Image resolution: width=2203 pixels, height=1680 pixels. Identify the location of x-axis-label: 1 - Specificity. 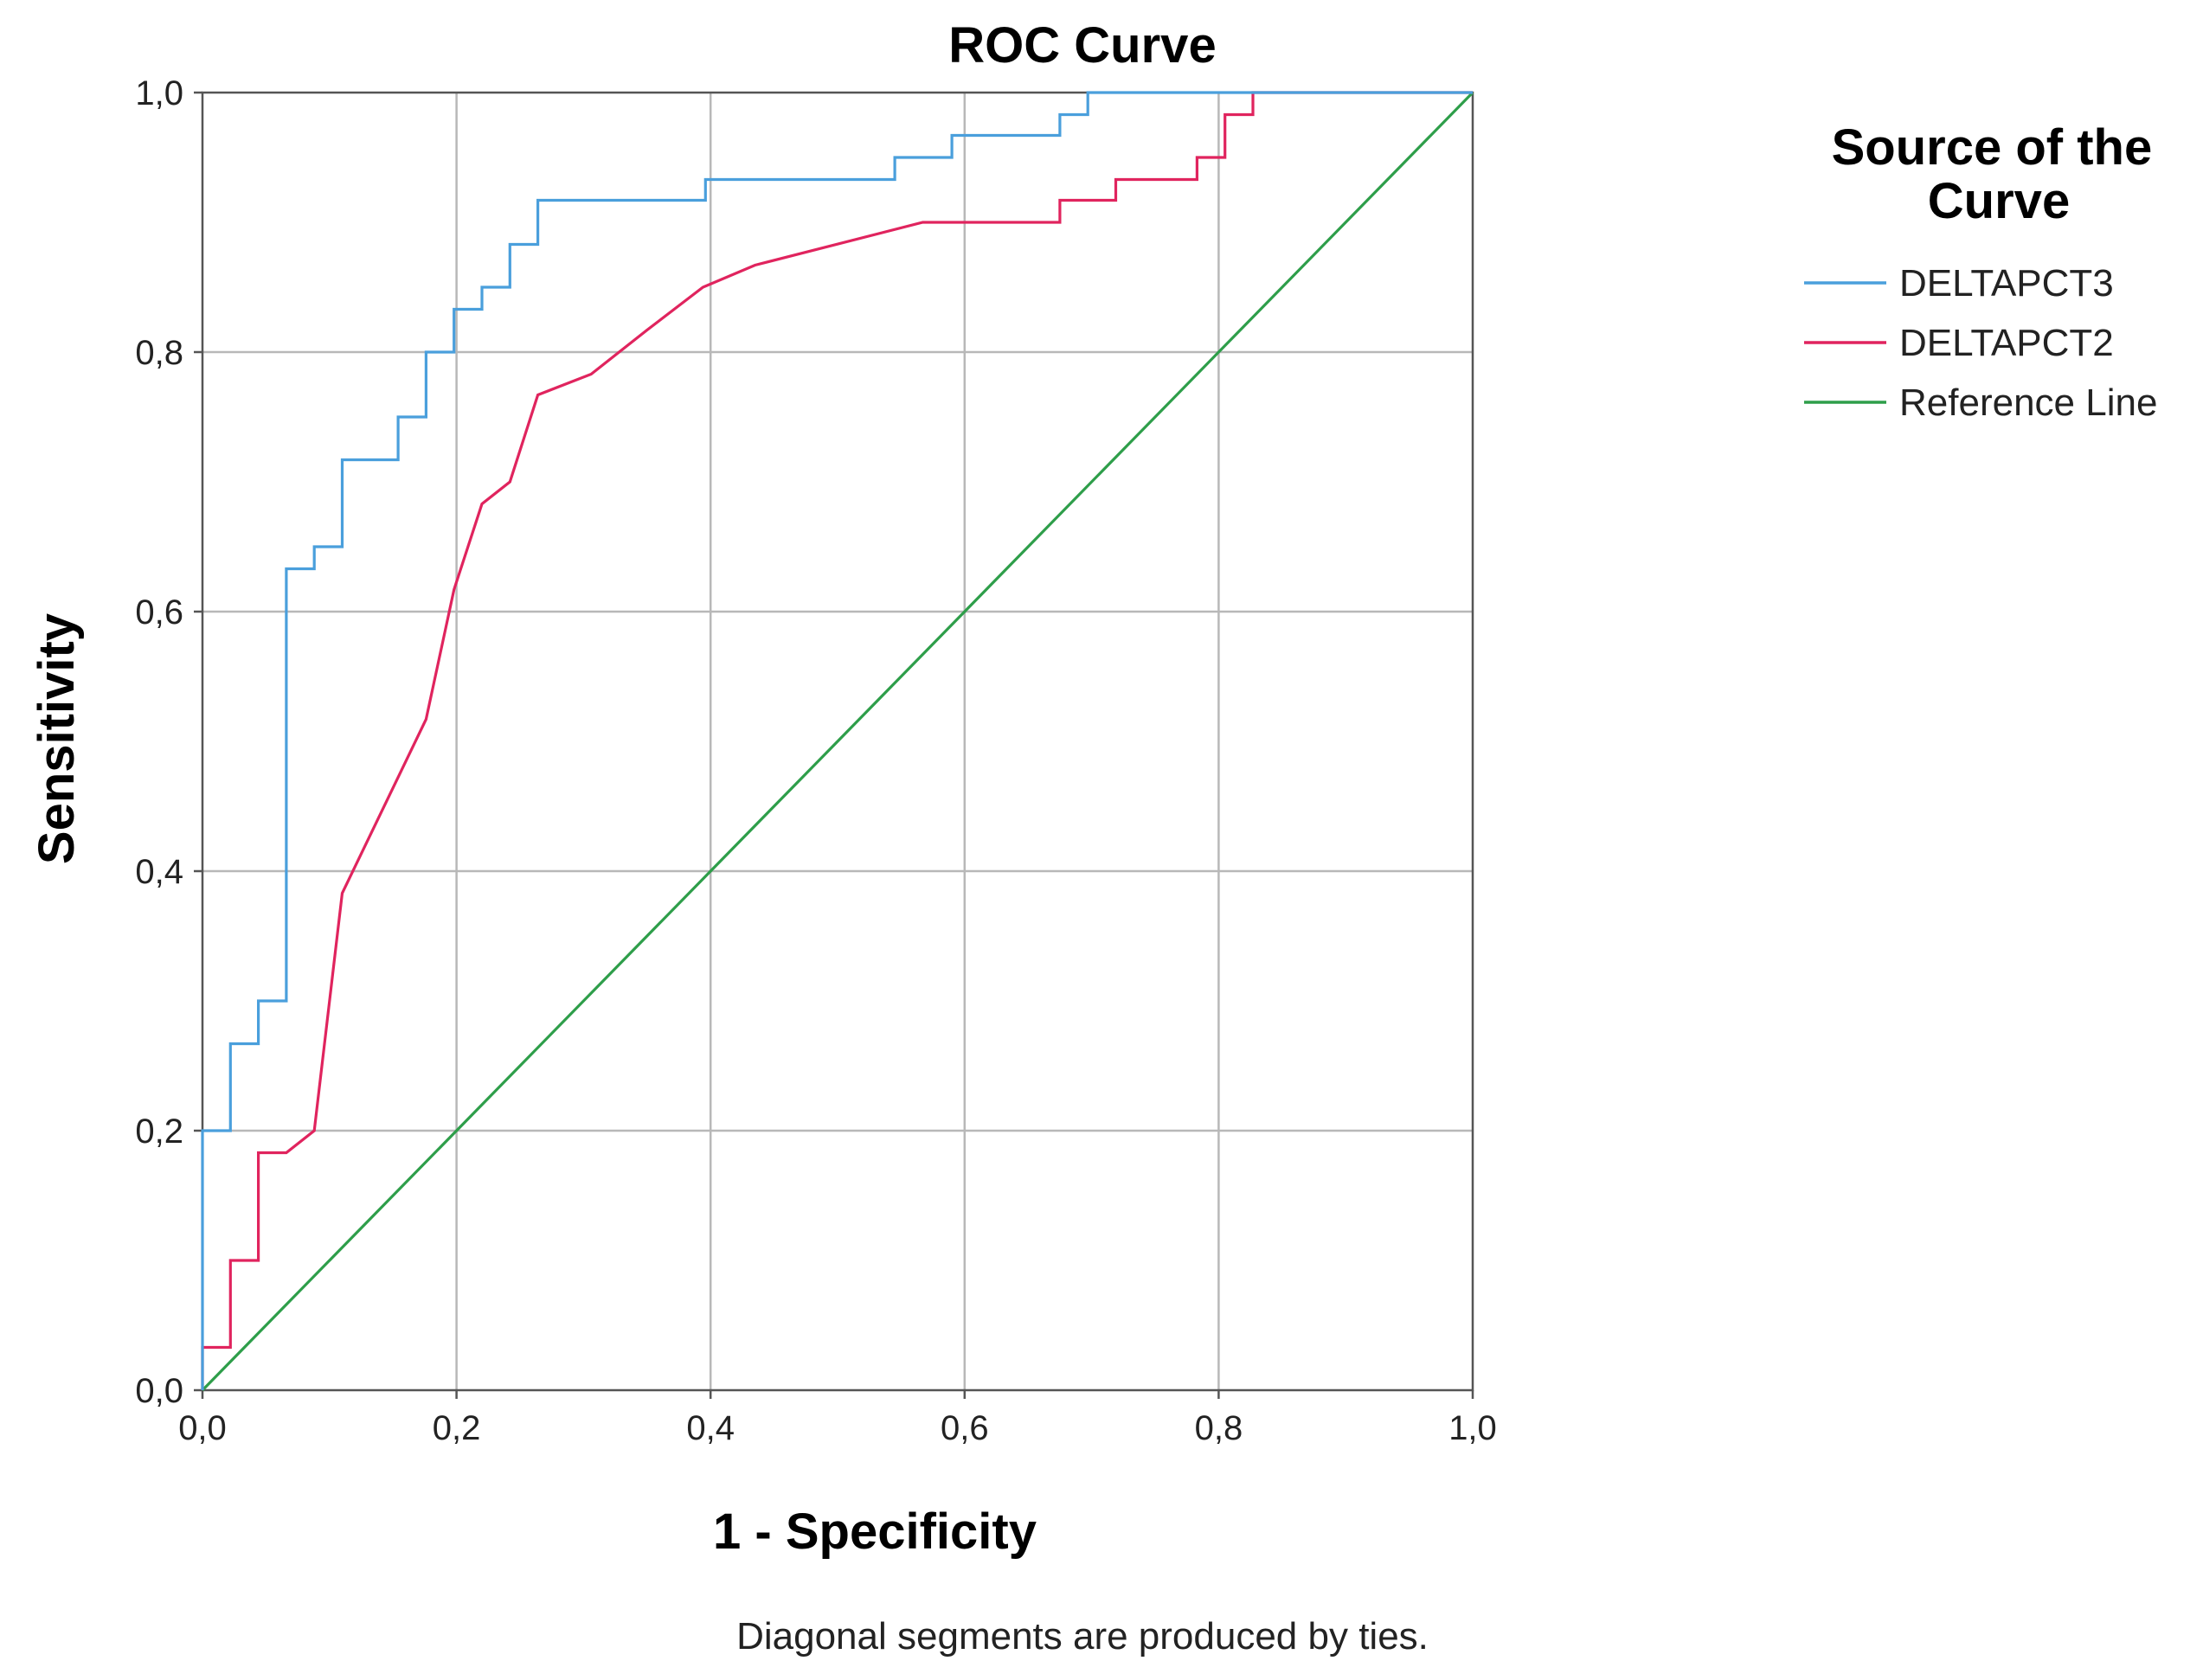
(875, 1532).